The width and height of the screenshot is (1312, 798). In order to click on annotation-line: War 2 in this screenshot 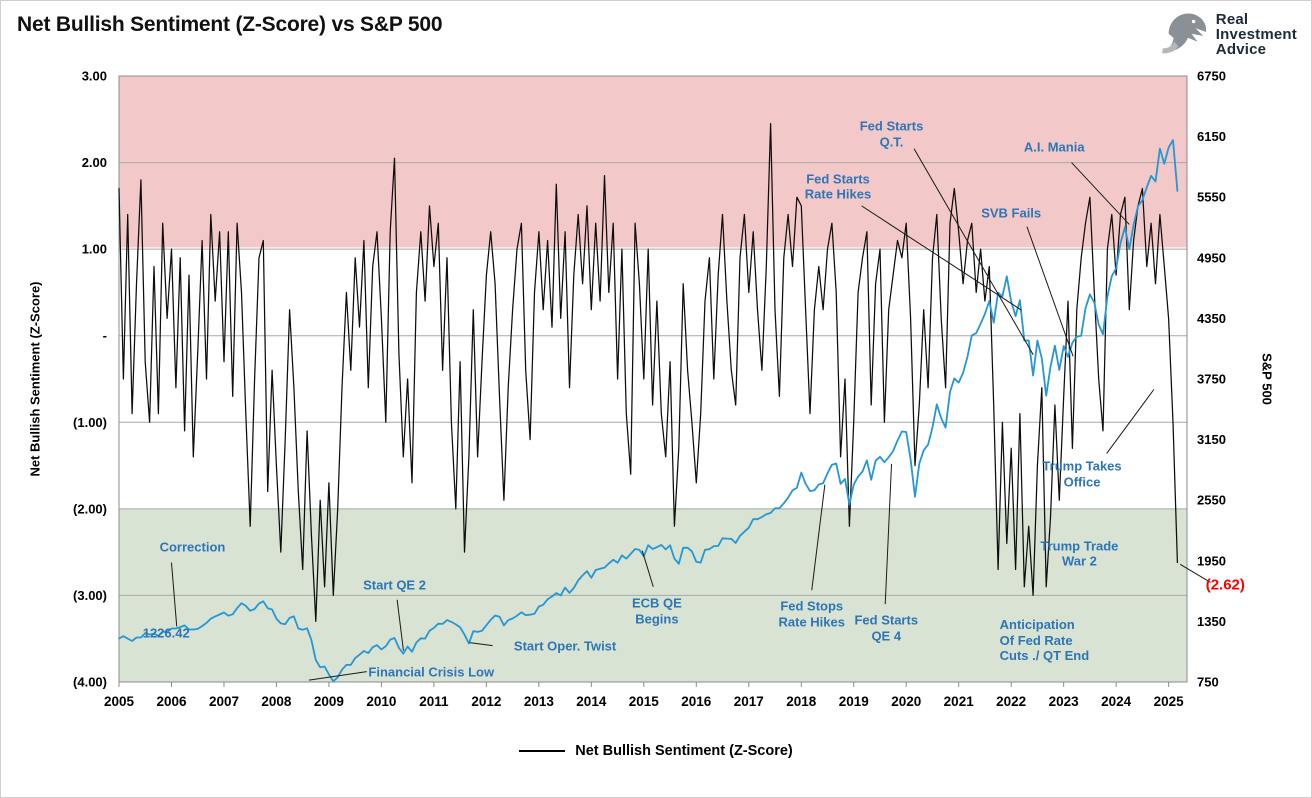, I will do `click(1079, 561)`.